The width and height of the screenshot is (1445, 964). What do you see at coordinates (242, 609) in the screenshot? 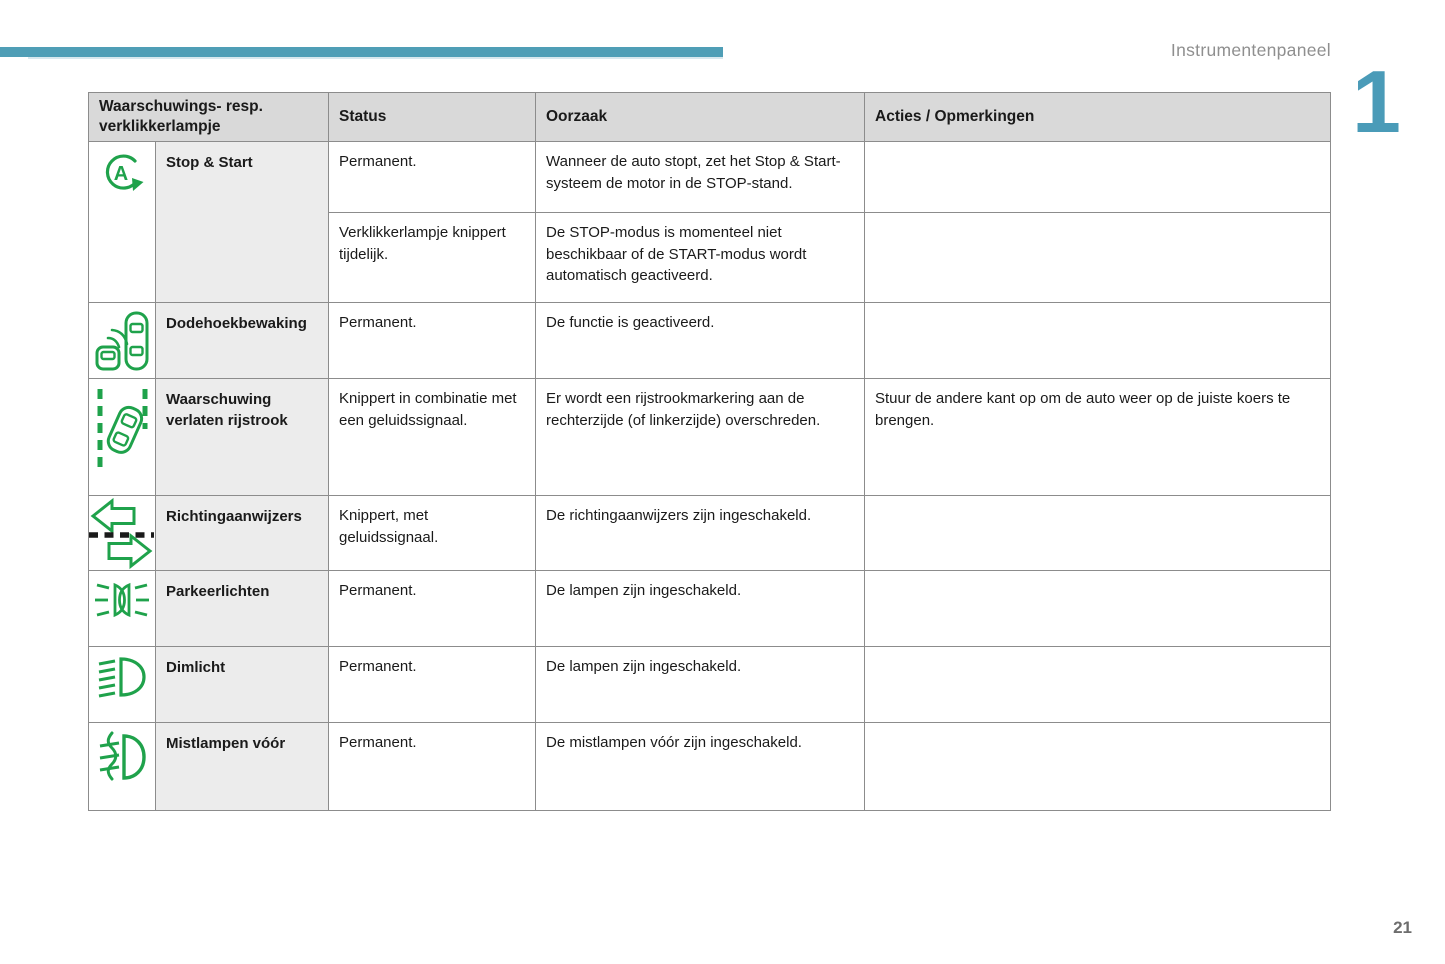
I see `lamp-label: Parkeerlichten` at bounding box center [242, 609].